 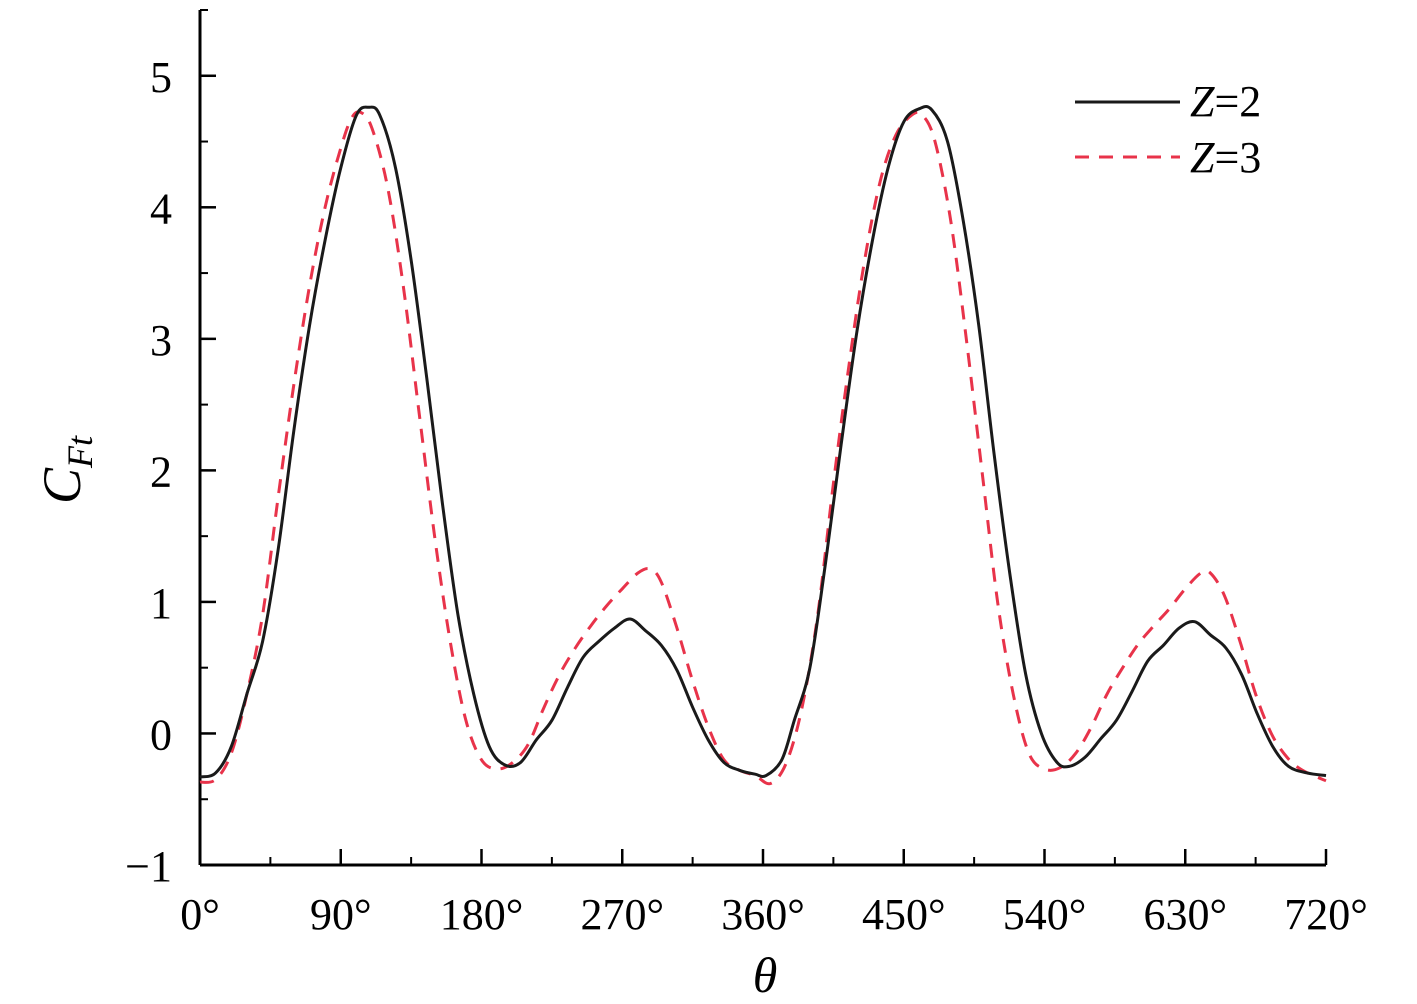 I want to click on x-axis-title: θ, so click(x=765, y=975).